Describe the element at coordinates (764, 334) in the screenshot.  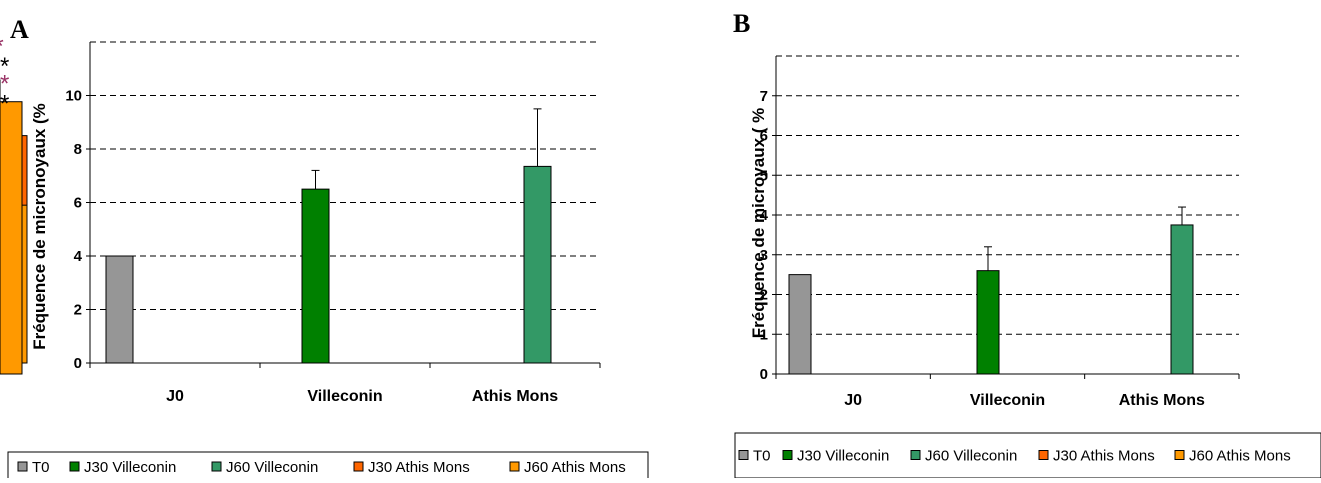
I see `y-tick-label: 1` at that location.